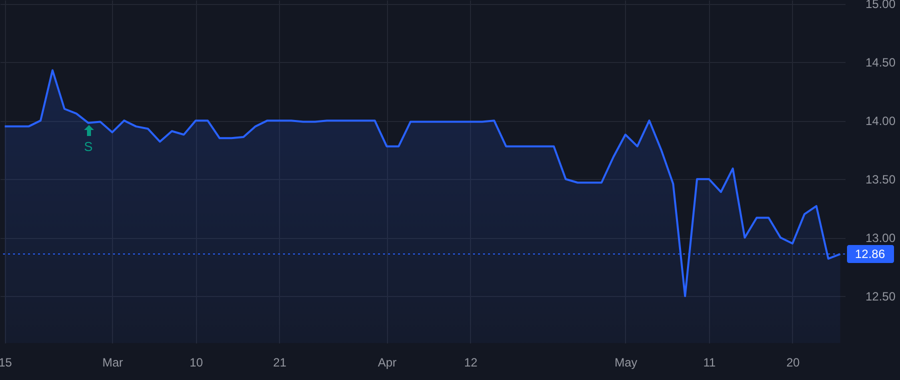 This screenshot has height=380, width=900. I want to click on y-tick-label: 13.00, so click(881, 238).